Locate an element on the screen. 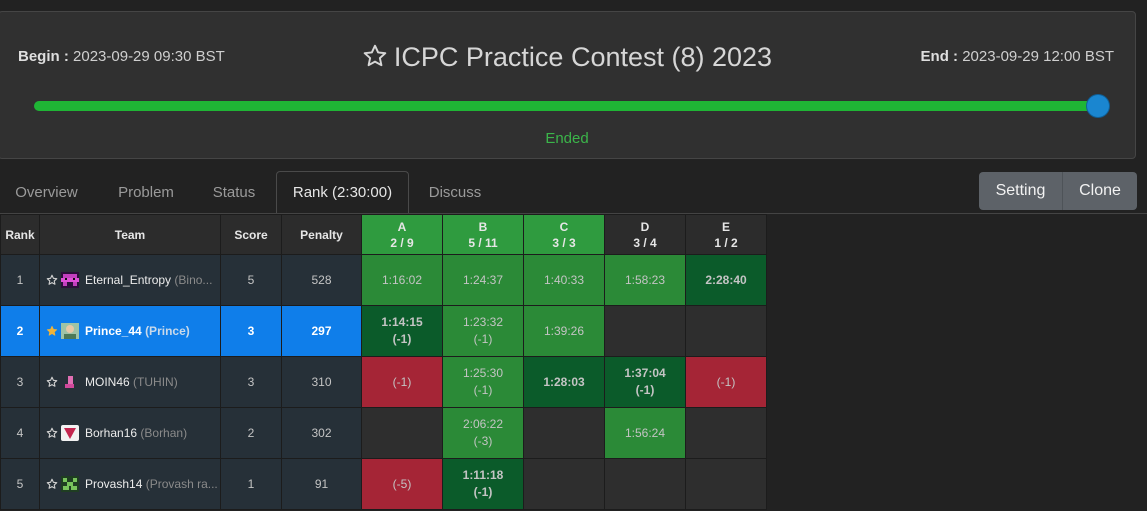 This screenshot has height=511, width=1147. score-cell: 5 is located at coordinates (251, 280).